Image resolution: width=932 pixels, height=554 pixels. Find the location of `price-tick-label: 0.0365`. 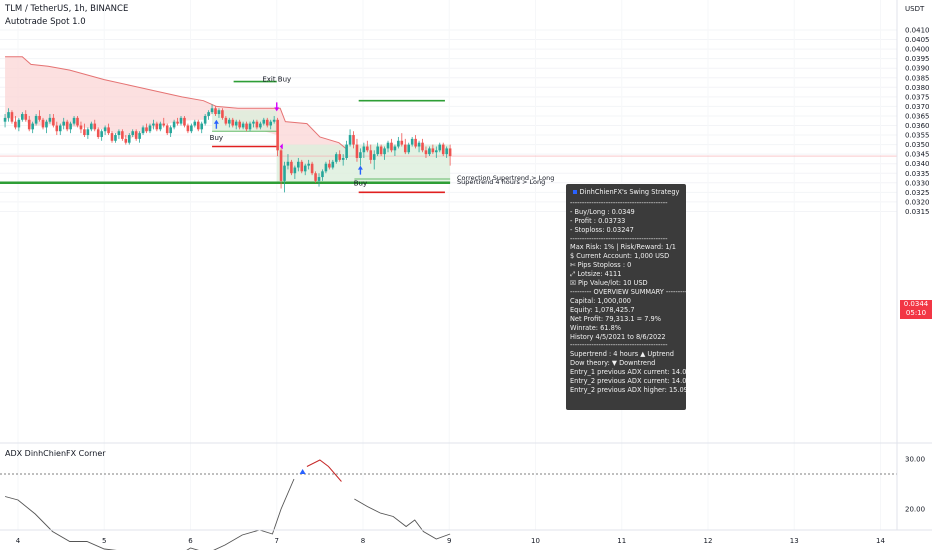

price-tick-label: 0.0365 is located at coordinates (917, 116).